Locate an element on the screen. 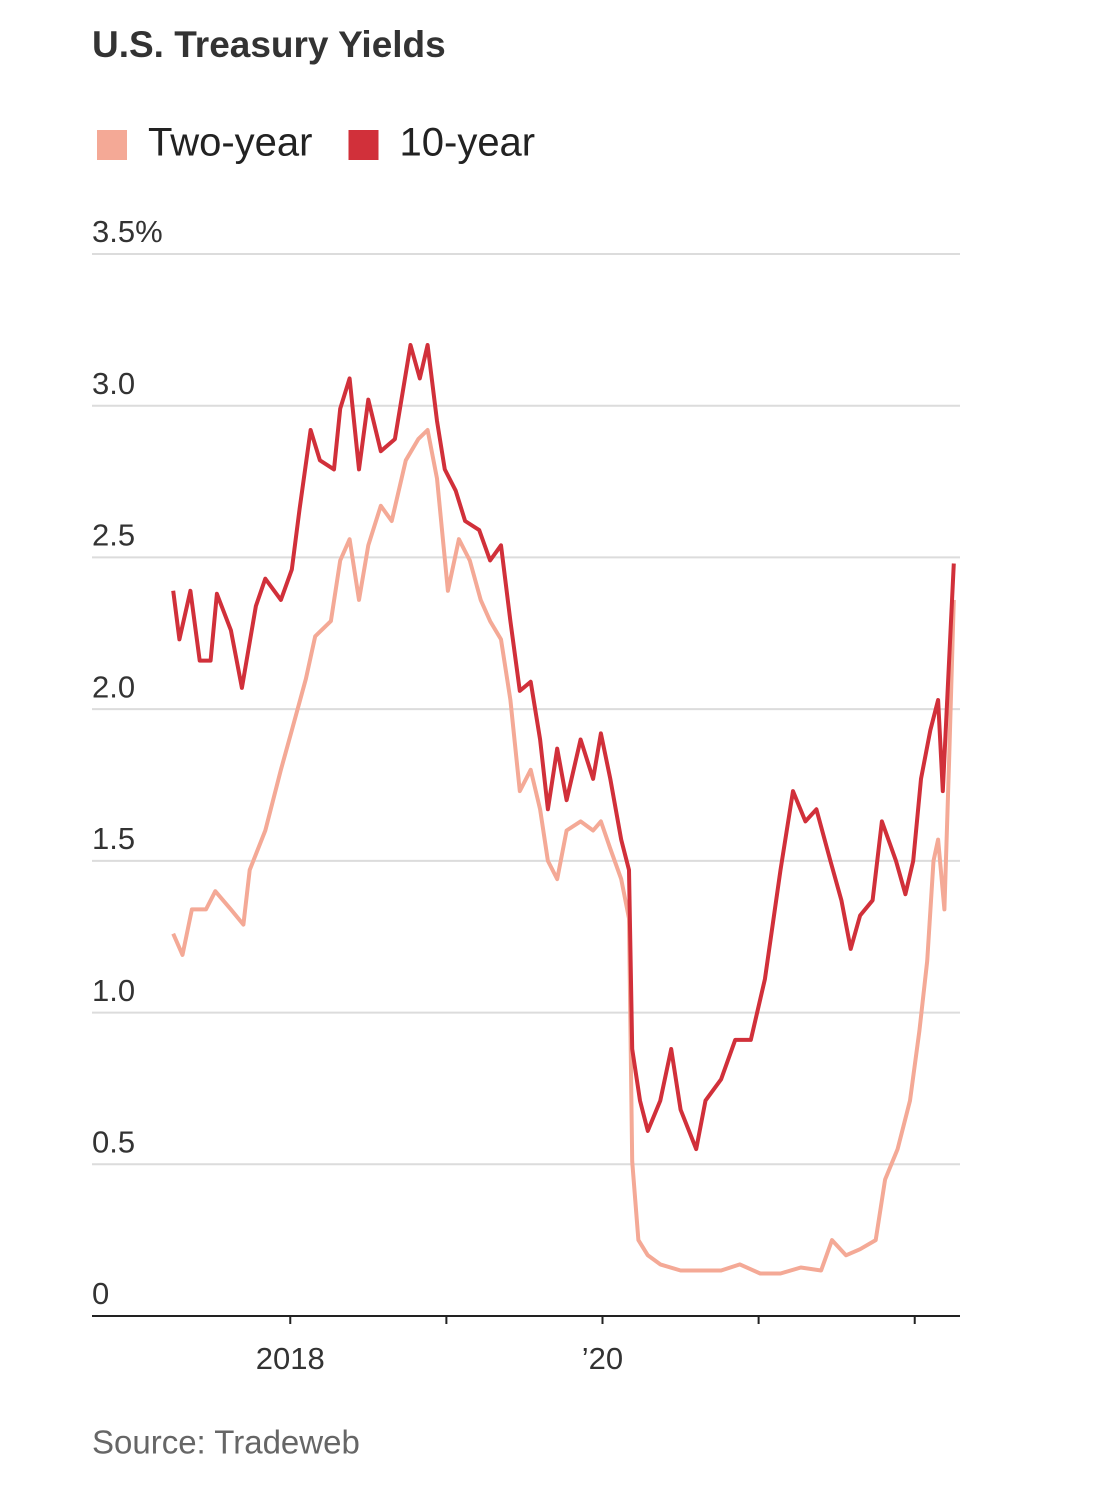 Image resolution: width=1102 pixels, height=1490 pixels. y-tick-label: 0 is located at coordinates (100, 1293).